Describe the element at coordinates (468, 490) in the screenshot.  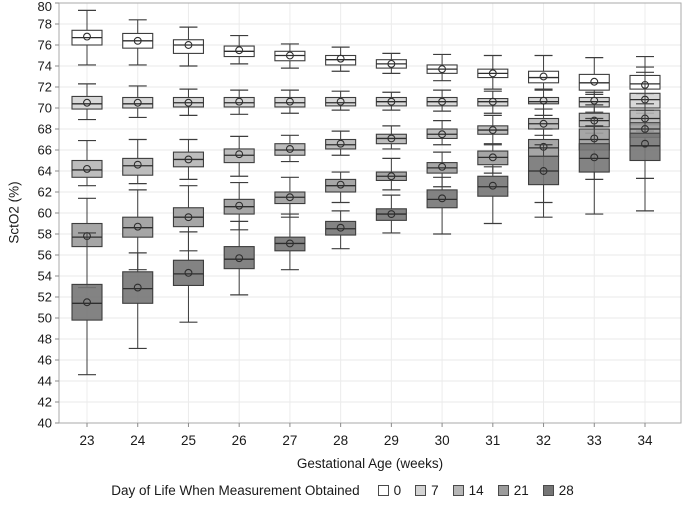
I see `legend-item-day-14: 14` at that location.